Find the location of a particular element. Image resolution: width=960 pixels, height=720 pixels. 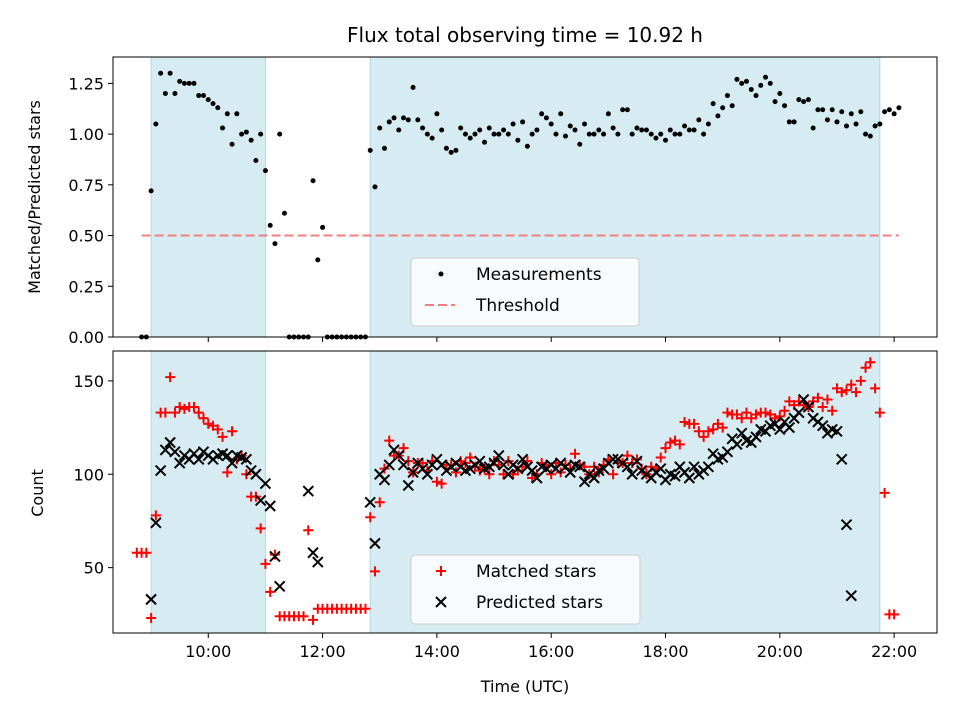

top-legend-label: Threshold is located at coordinates (517, 306).